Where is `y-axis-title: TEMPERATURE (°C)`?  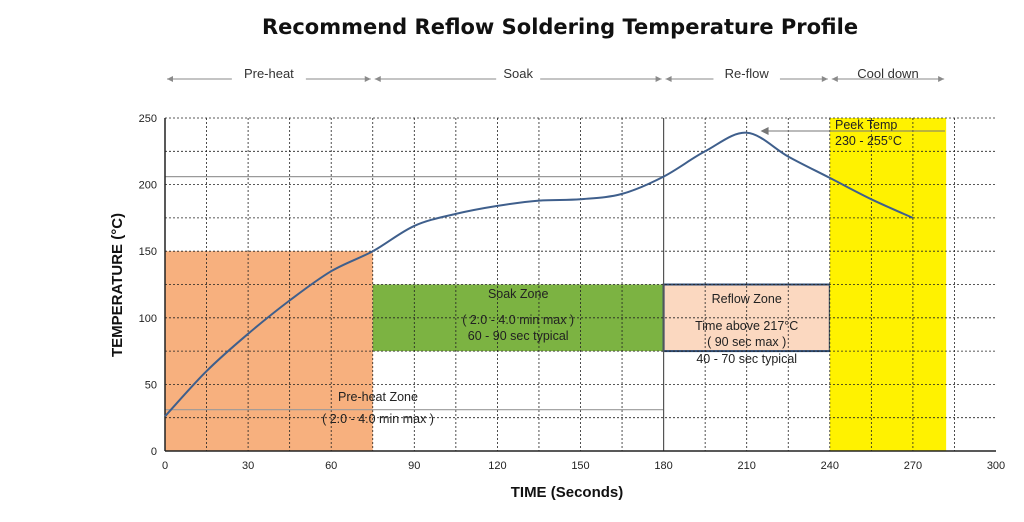
y-axis-title: TEMPERATURE (°C) is located at coordinates (117, 285).